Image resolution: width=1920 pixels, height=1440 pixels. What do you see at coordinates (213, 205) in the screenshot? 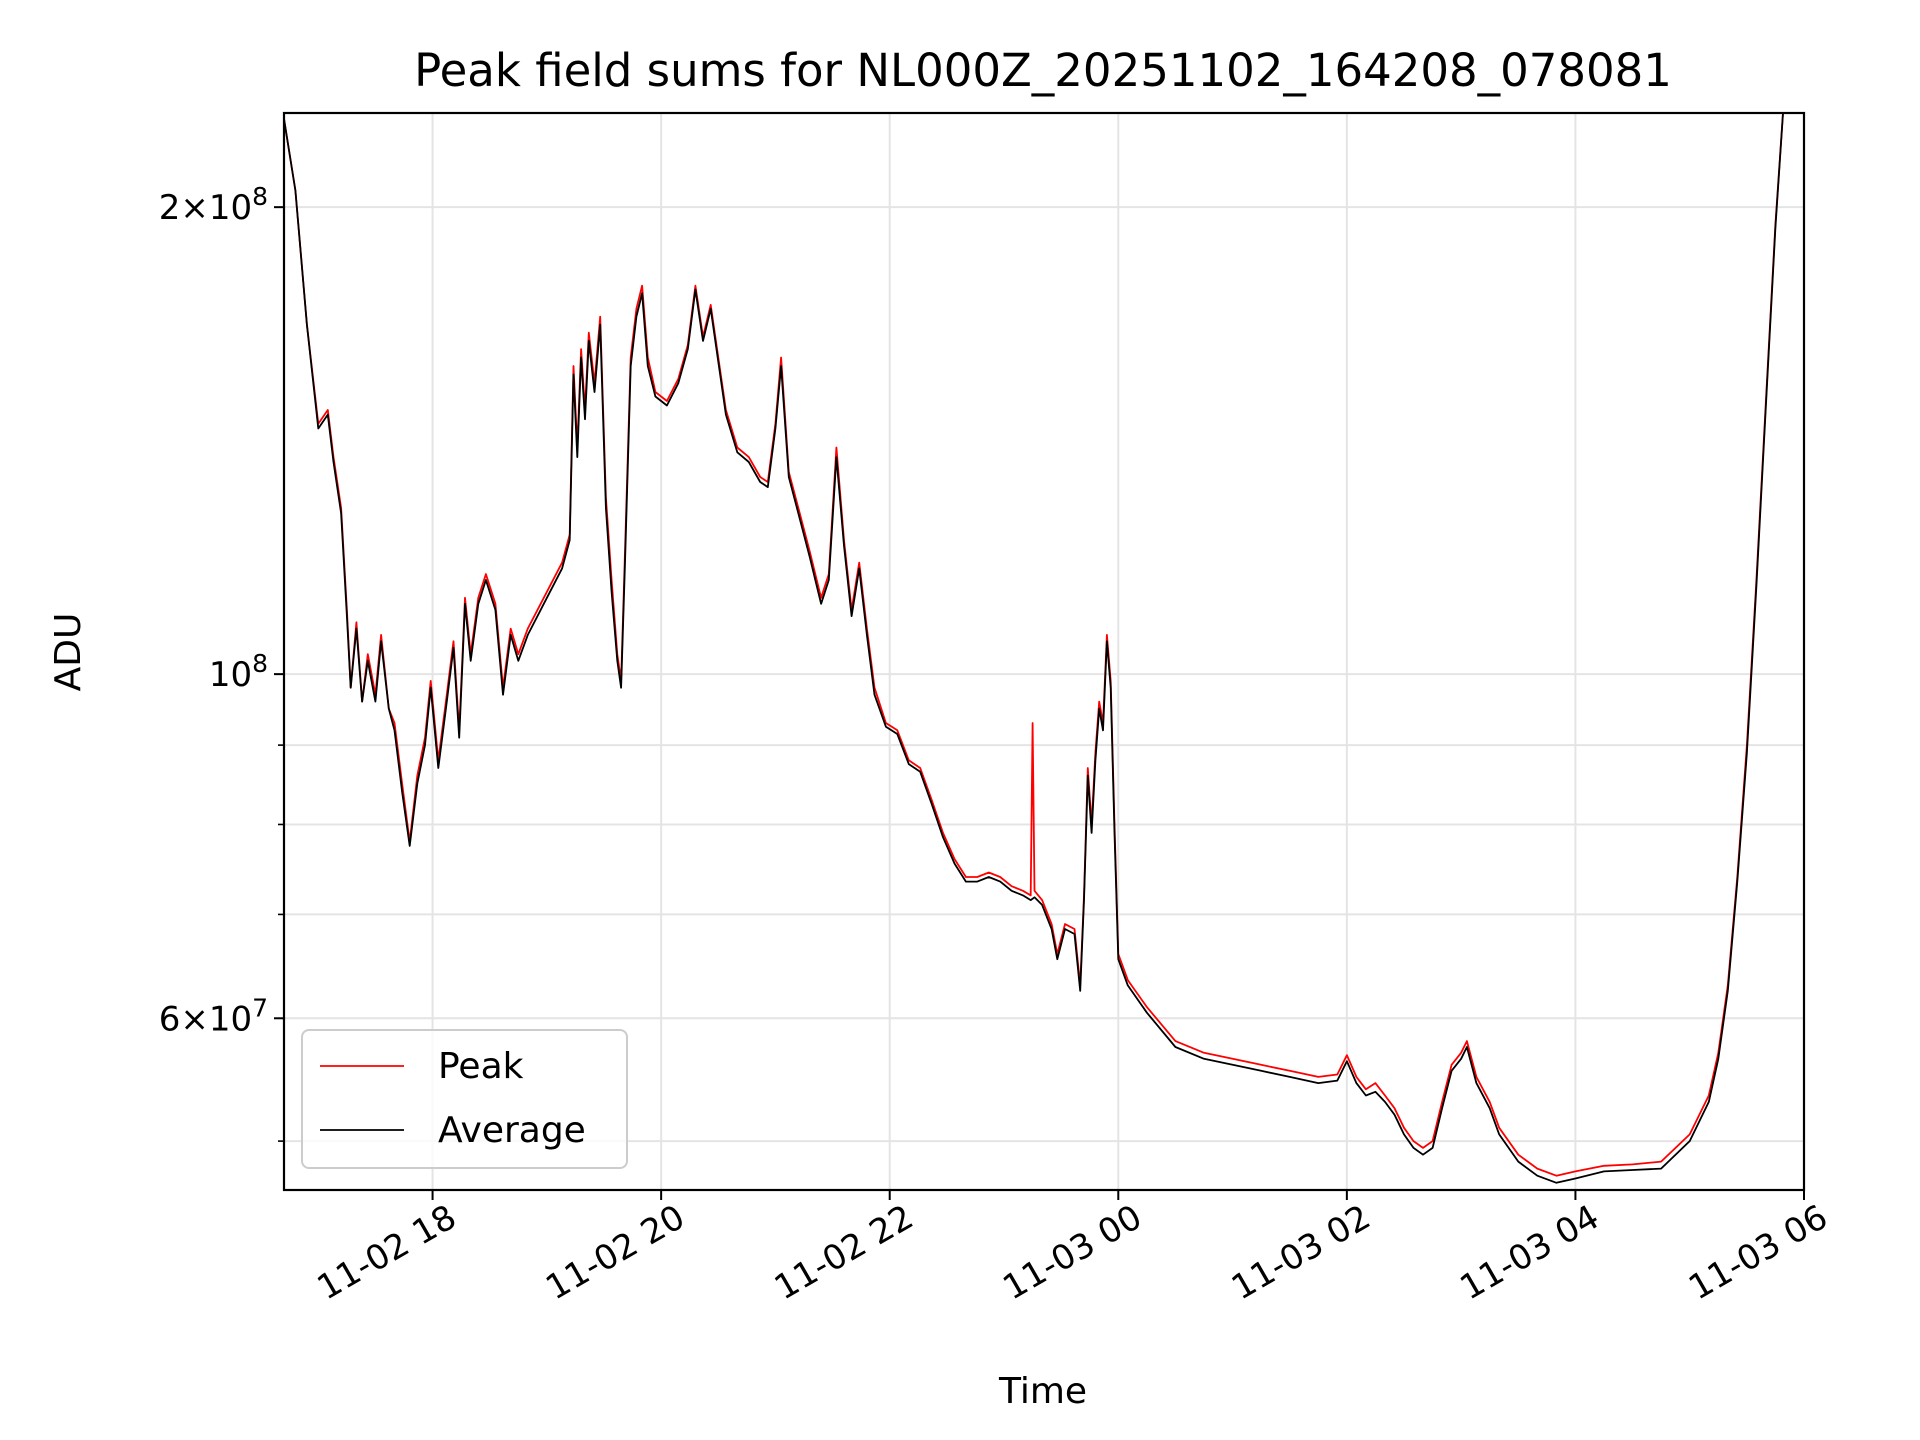
I see `y-tick-label: 2×108` at bounding box center [213, 205].